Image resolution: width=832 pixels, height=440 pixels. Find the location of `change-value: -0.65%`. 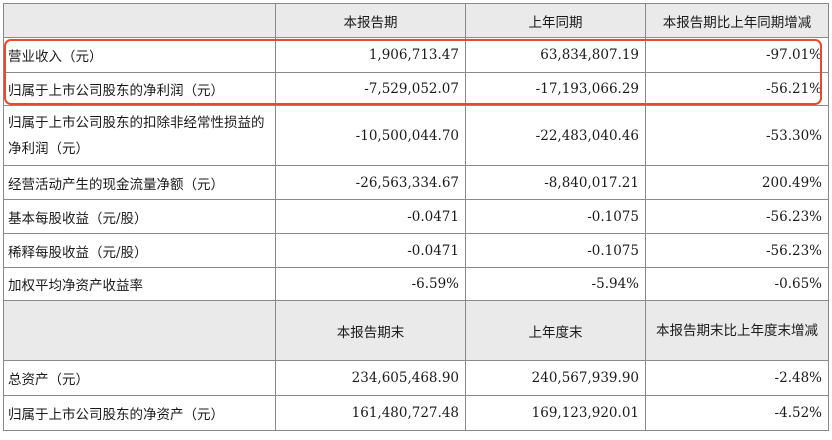

change-value: -0.65% is located at coordinates (737, 284).